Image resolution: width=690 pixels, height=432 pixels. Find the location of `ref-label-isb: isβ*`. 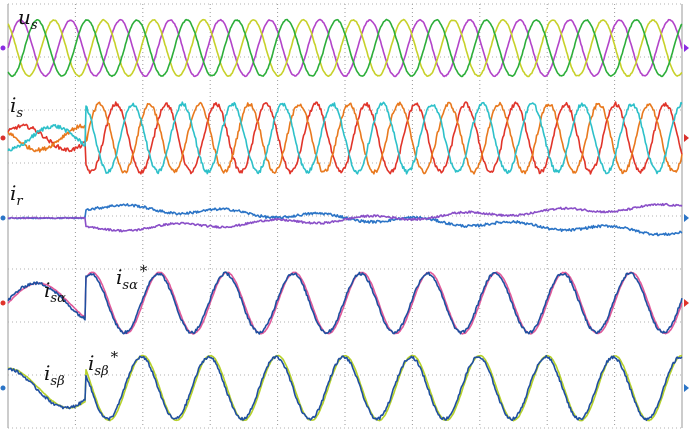

ref-label-isb: isβ* is located at coordinates (103, 363).